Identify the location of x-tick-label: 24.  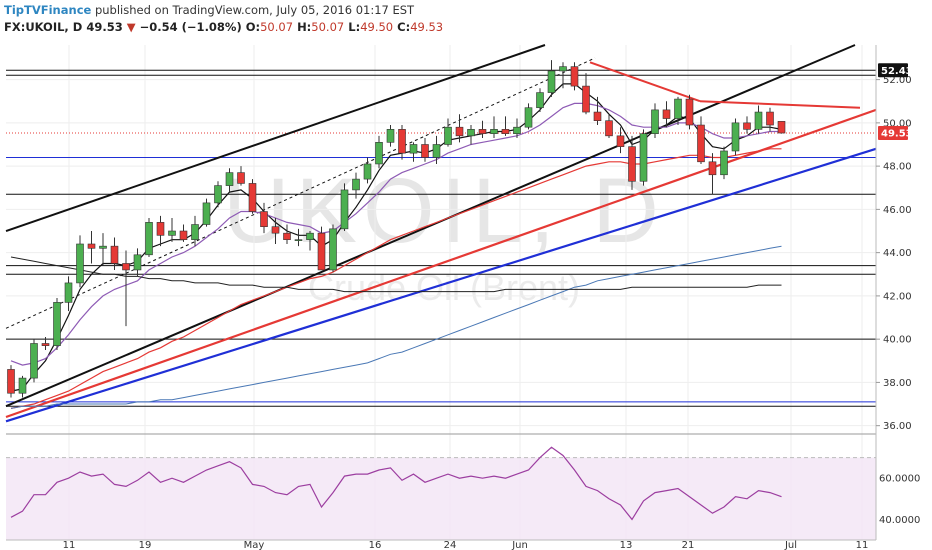
(450, 545).